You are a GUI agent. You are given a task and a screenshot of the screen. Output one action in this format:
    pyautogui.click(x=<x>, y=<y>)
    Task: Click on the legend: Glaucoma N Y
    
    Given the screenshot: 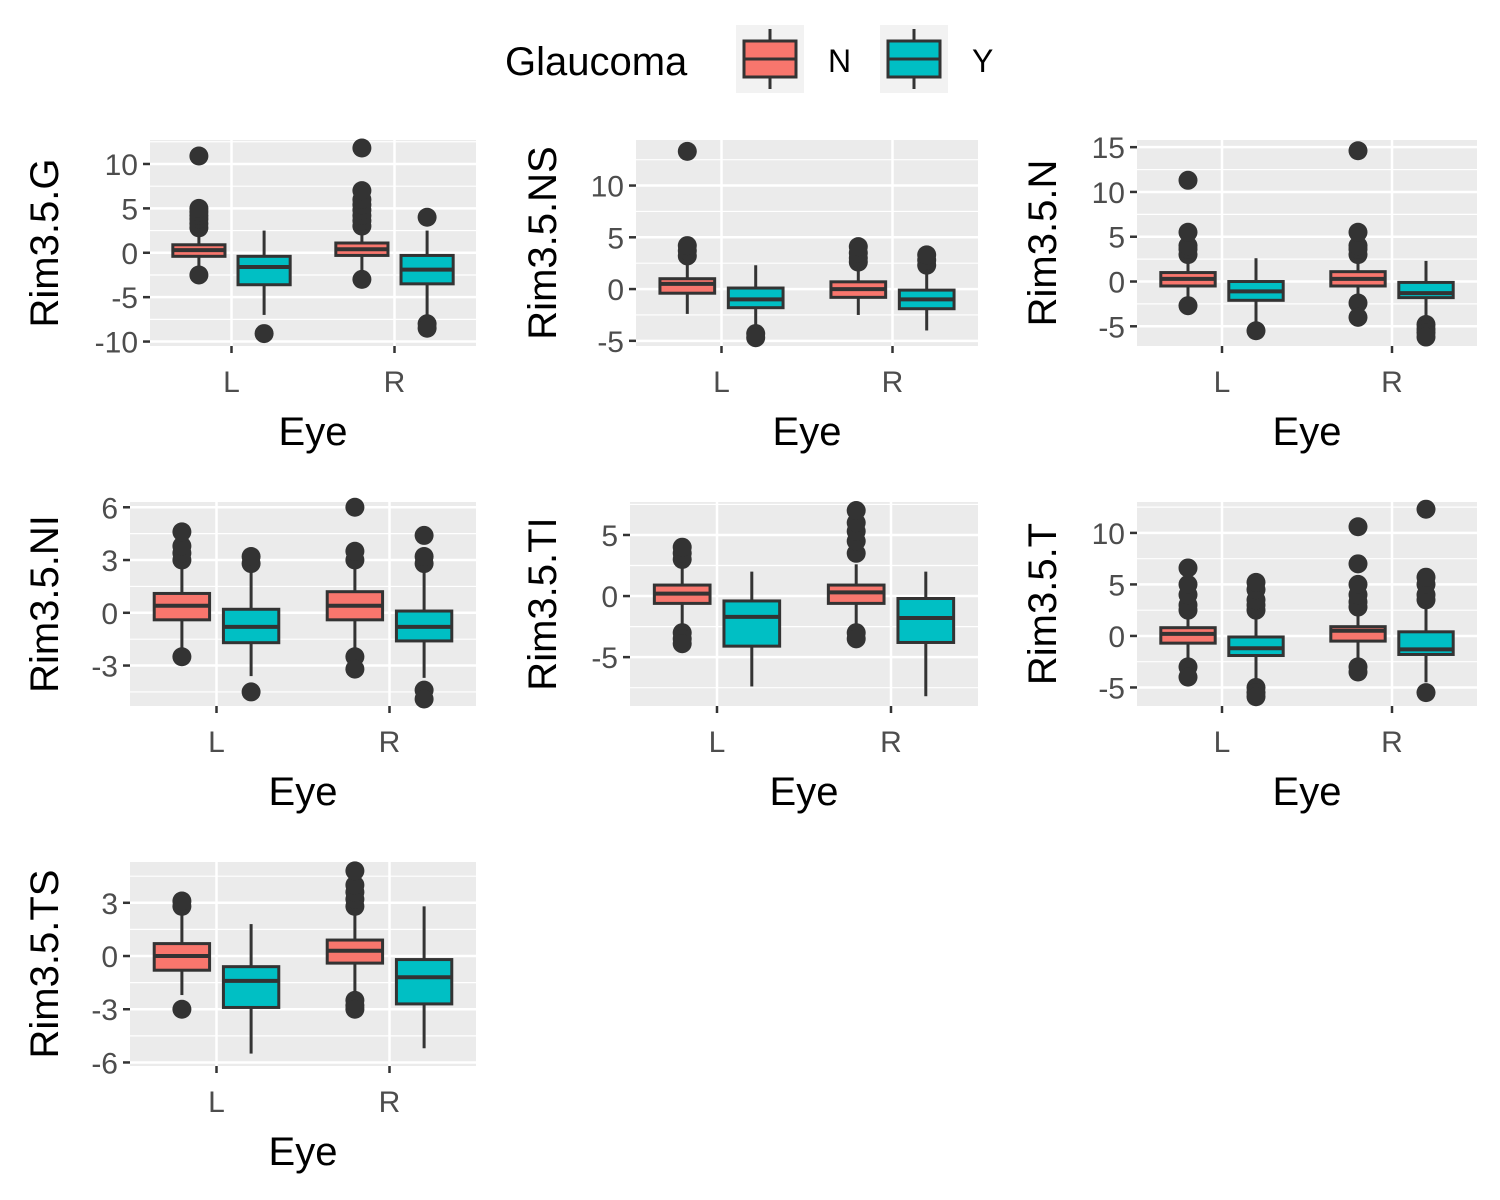 What is the action you would take?
    pyautogui.click(x=749, y=59)
    